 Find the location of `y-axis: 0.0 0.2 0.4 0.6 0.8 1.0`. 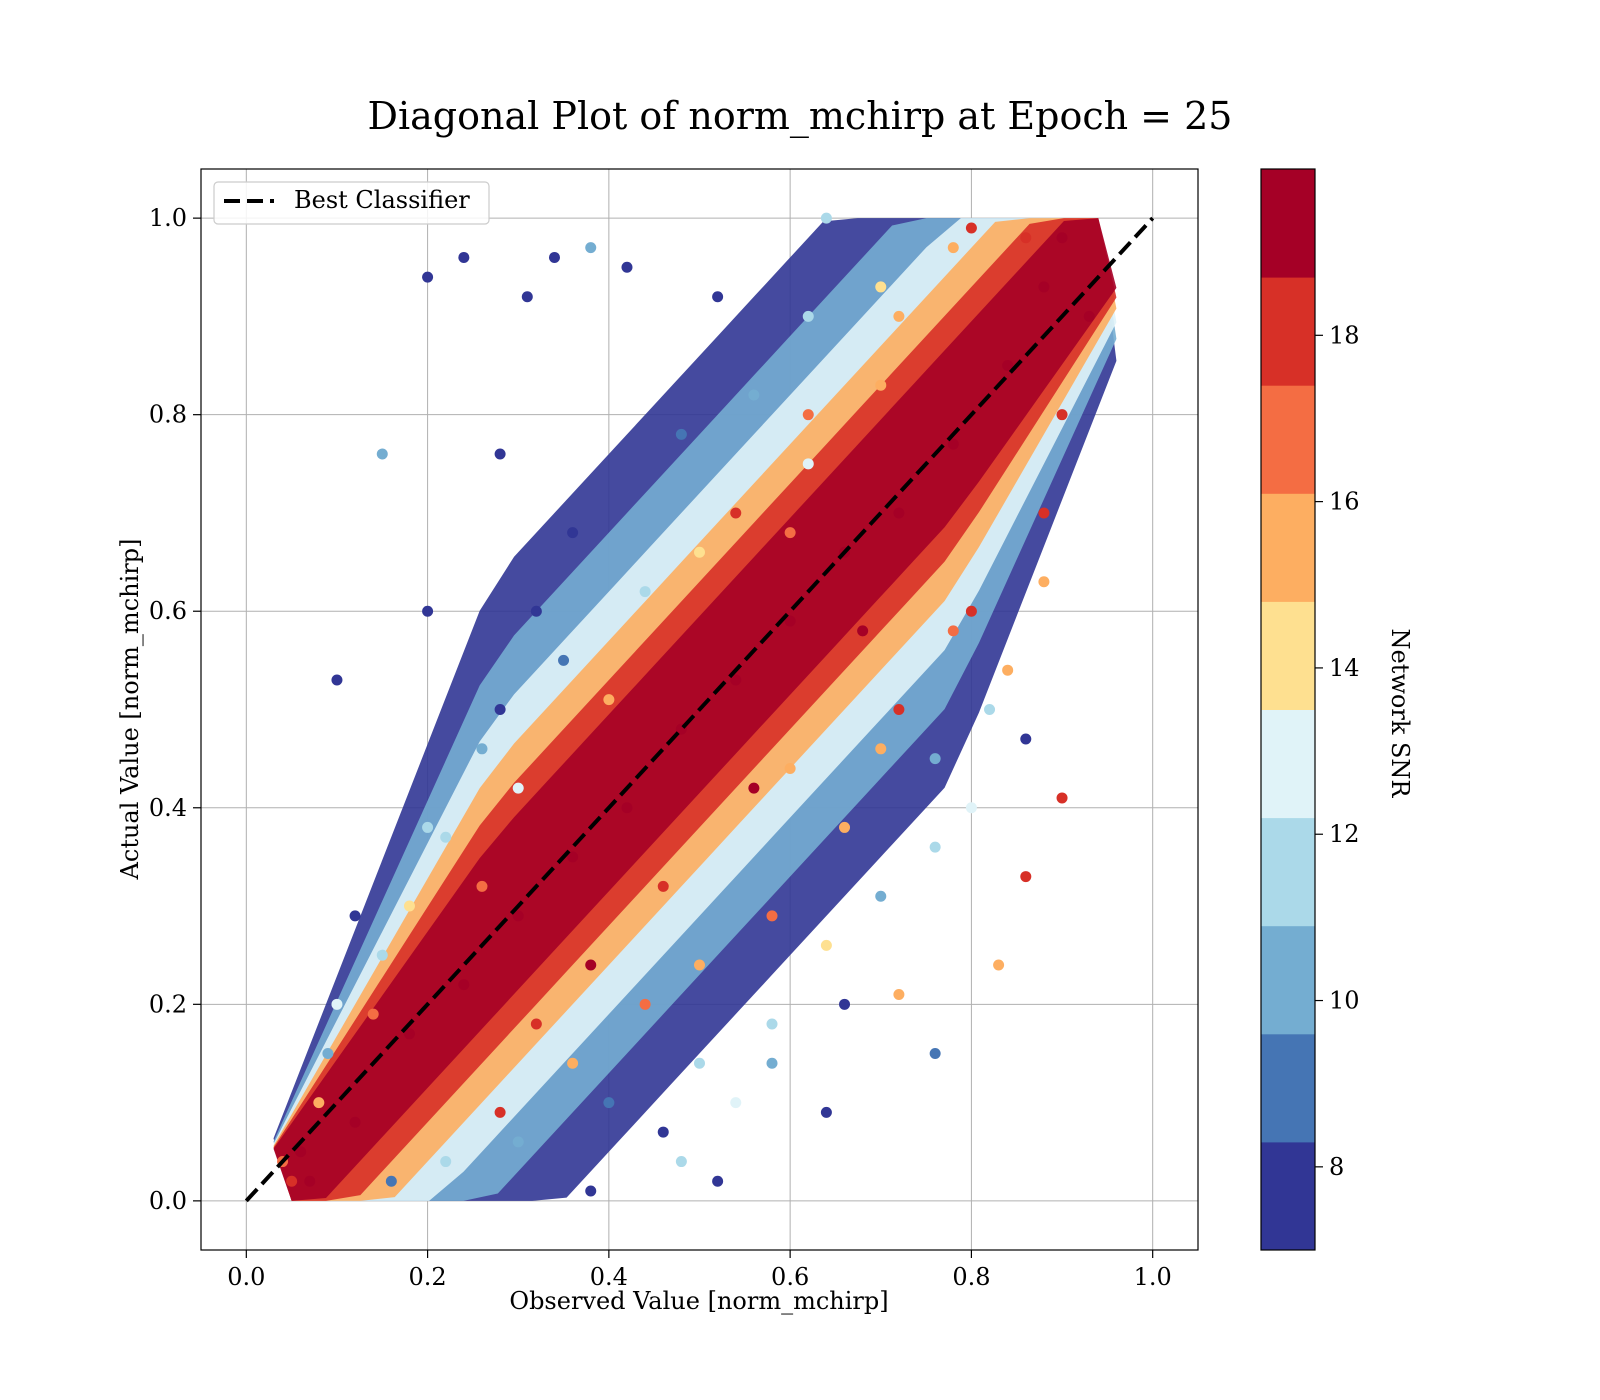

y-axis: 0.0 0.2 0.4 0.6 0.8 1.0 is located at coordinates (175, 709).